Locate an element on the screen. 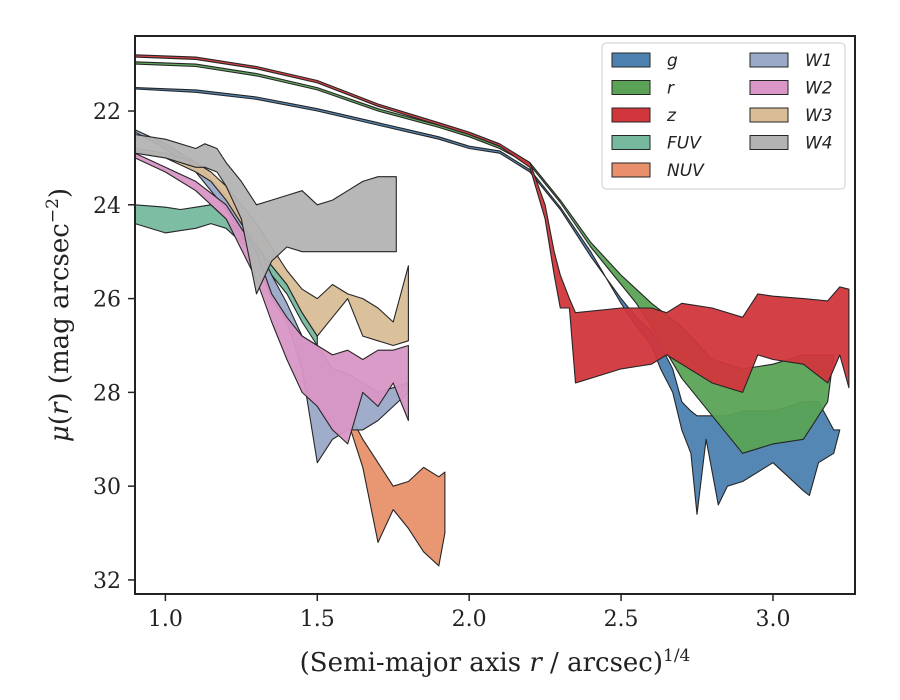 The width and height of the screenshot is (900, 700). legend-label: W4 is located at coordinates (819, 144).